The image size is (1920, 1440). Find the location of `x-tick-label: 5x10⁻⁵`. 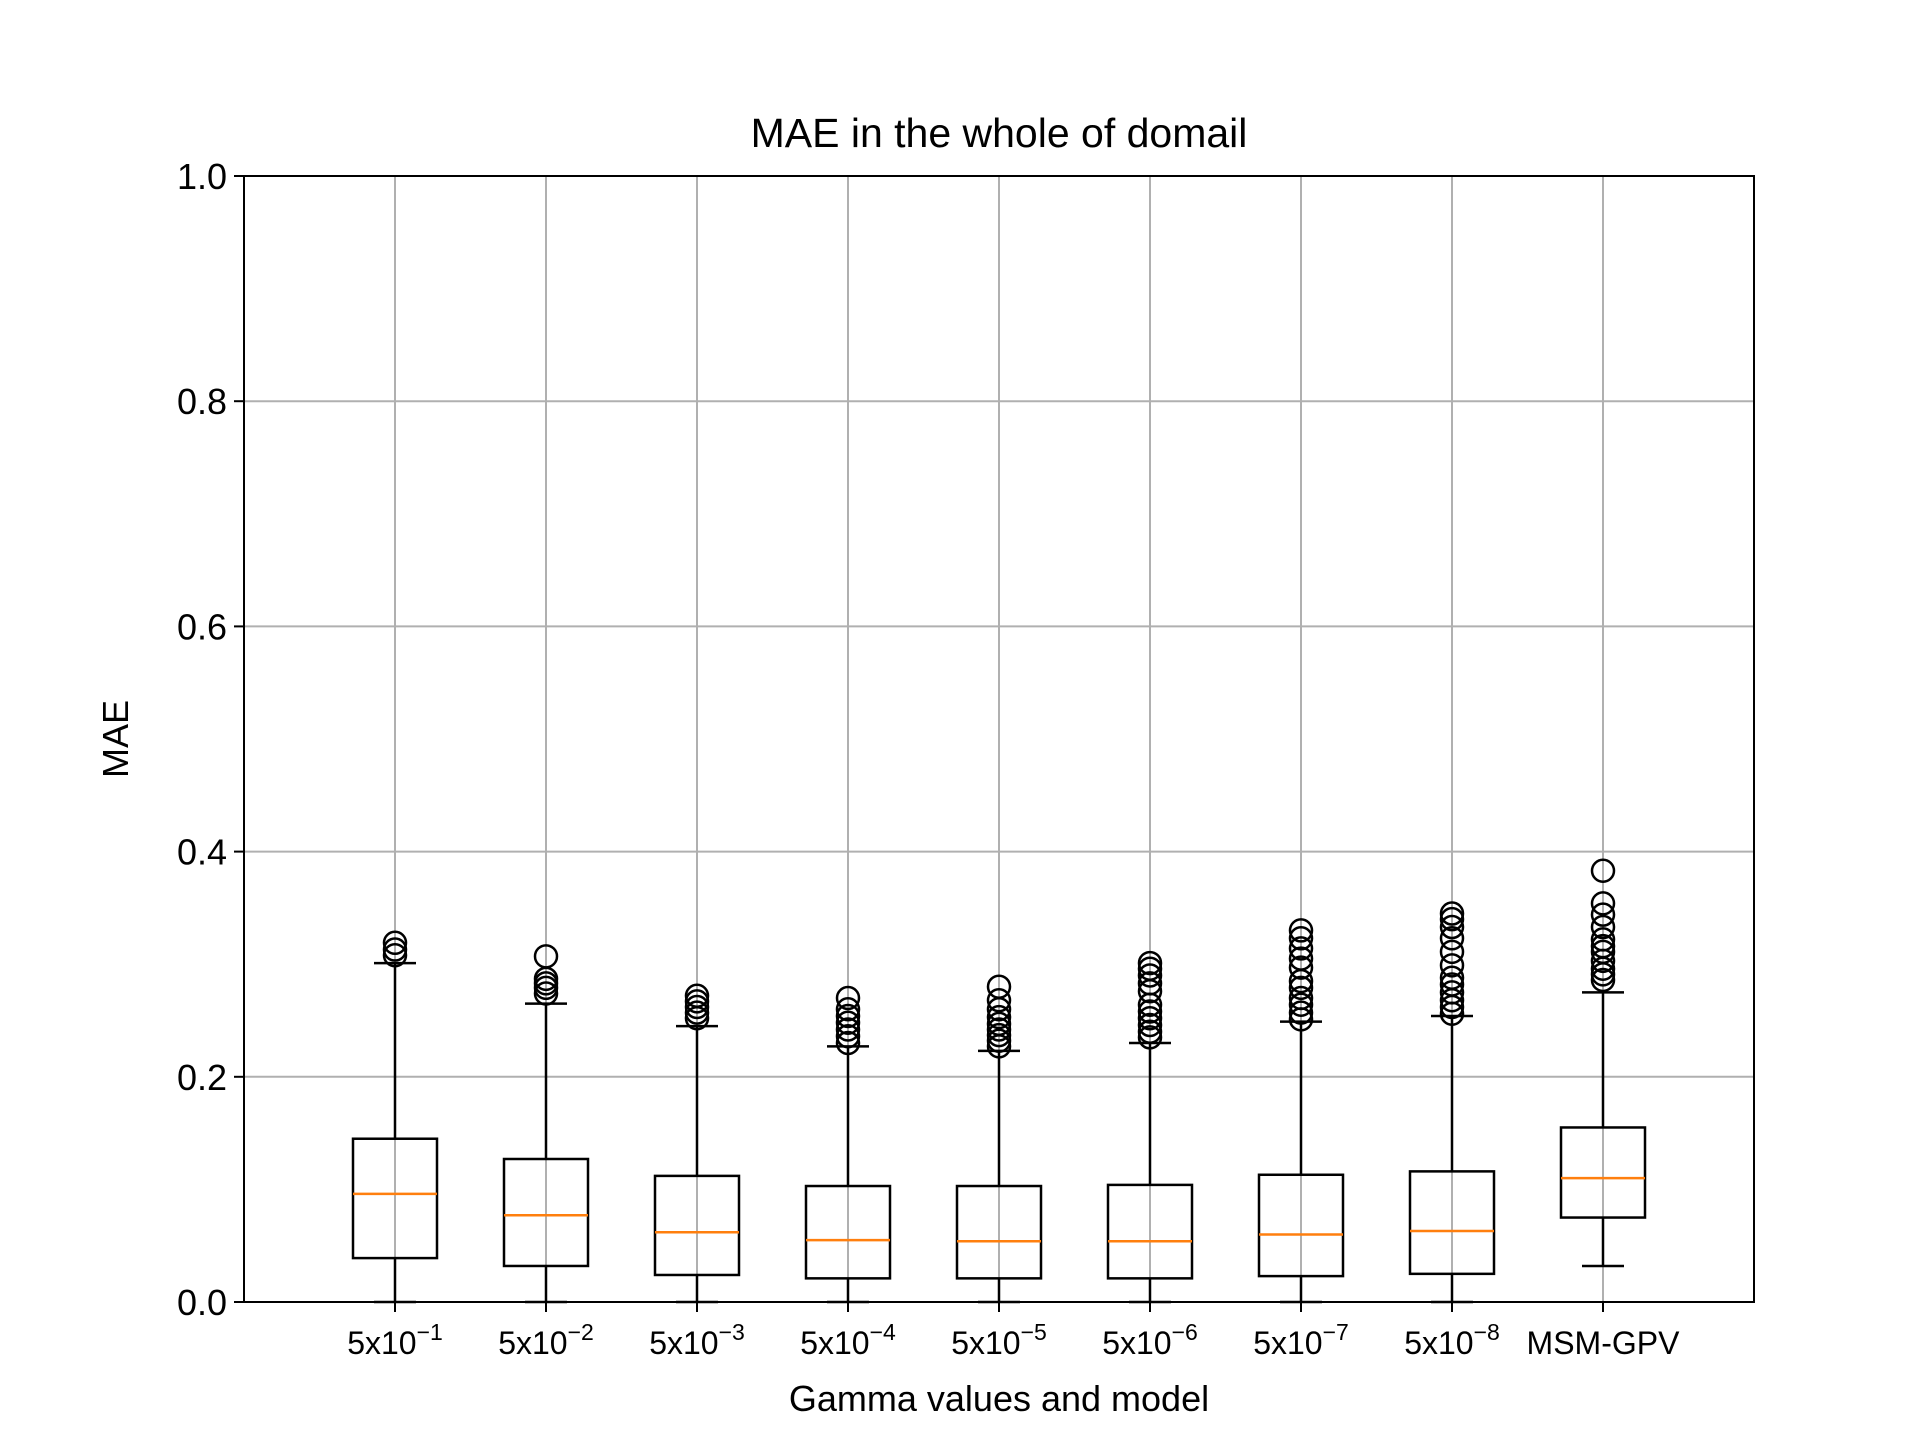

x-tick-label: 5x10⁻⁵ is located at coordinates (999, 1340).